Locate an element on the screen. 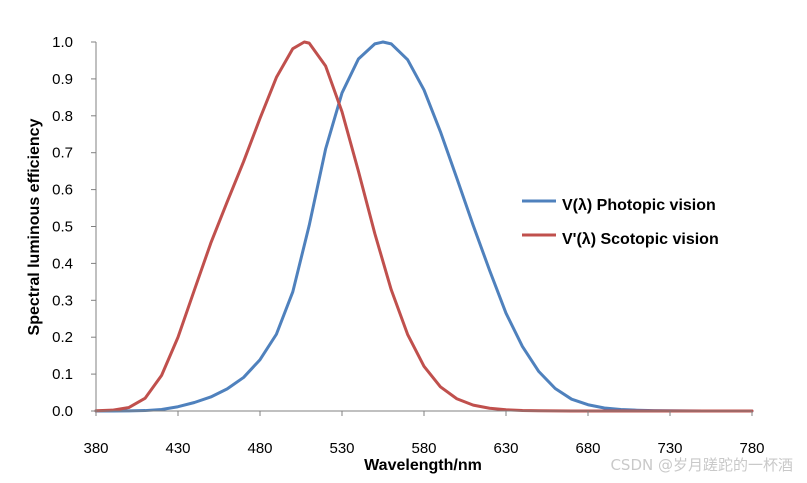  y-axis-title: Spectral luminous efficiency is located at coordinates (34, 226).